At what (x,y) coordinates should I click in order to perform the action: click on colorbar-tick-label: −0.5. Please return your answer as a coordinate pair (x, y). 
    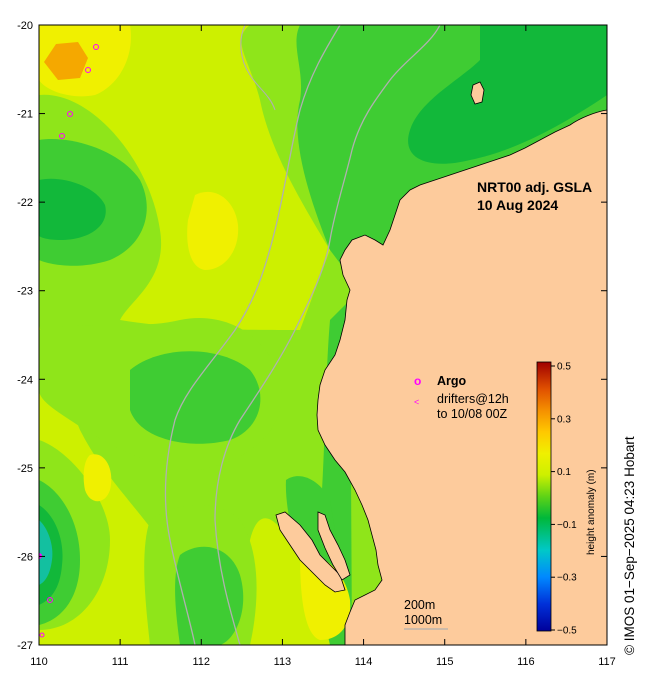
    Looking at the image, I should click on (567, 631).